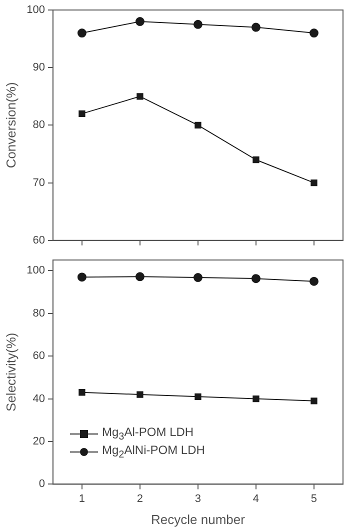 The width and height of the screenshot is (355, 532). I want to click on y-tick-label: 70, so click(38, 182).